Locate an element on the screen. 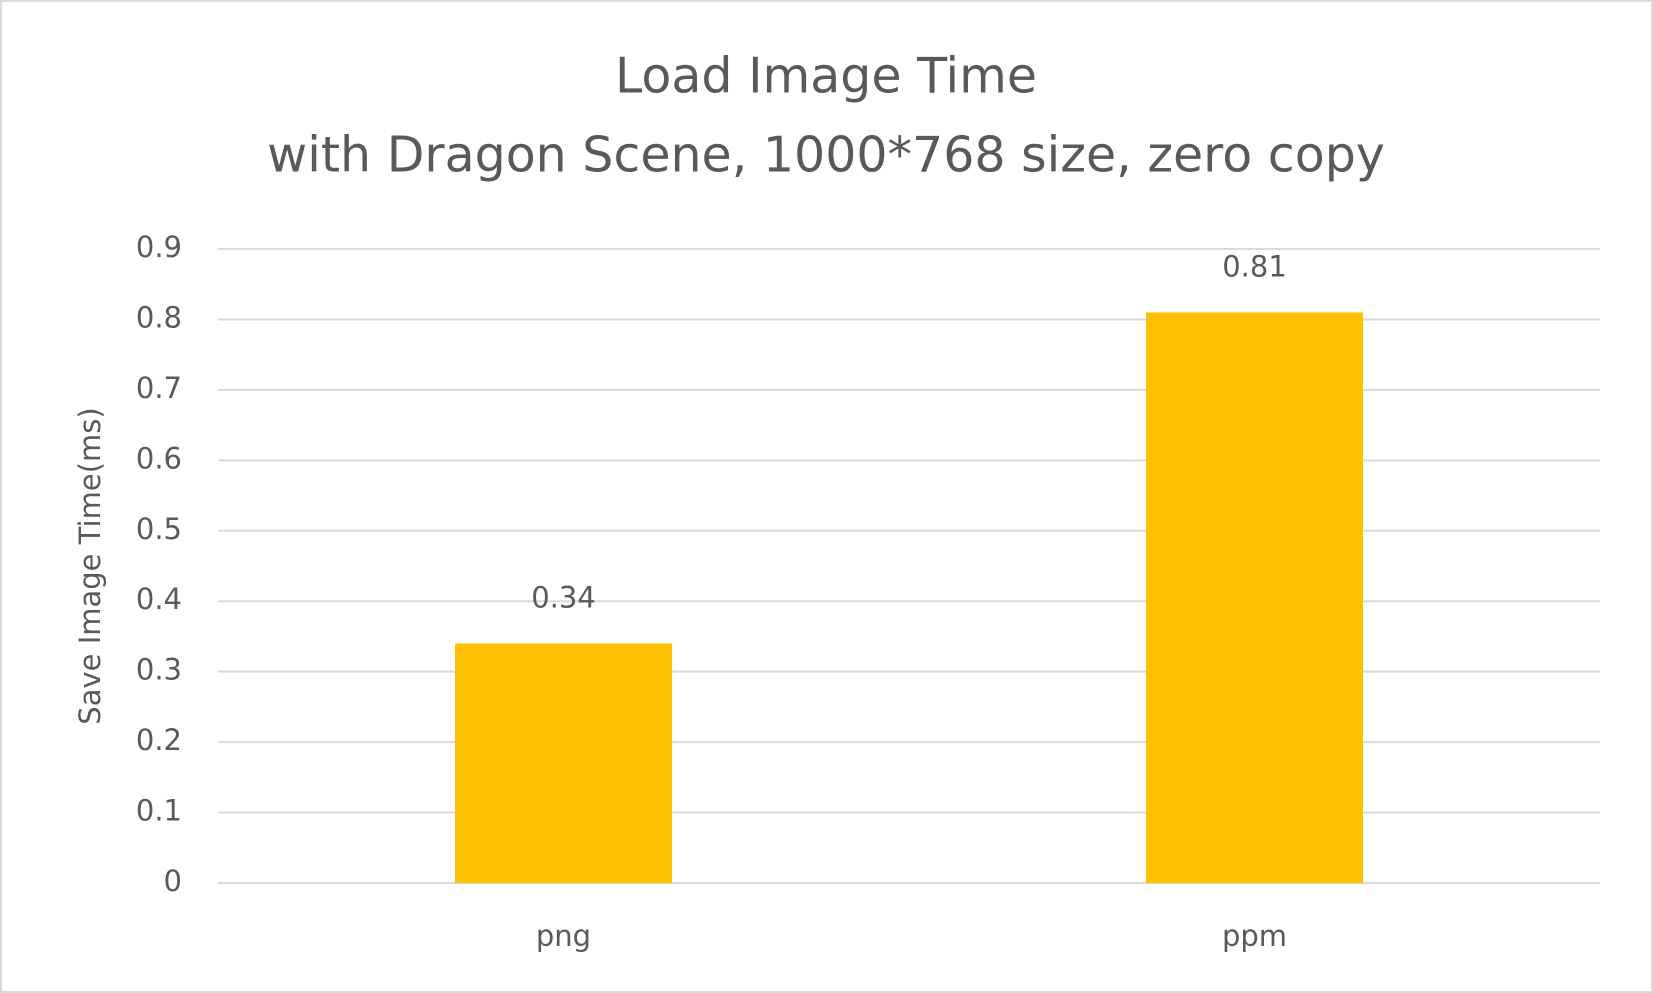 This screenshot has width=1653, height=993. y-tick-label: 0.8 is located at coordinates (159, 317).